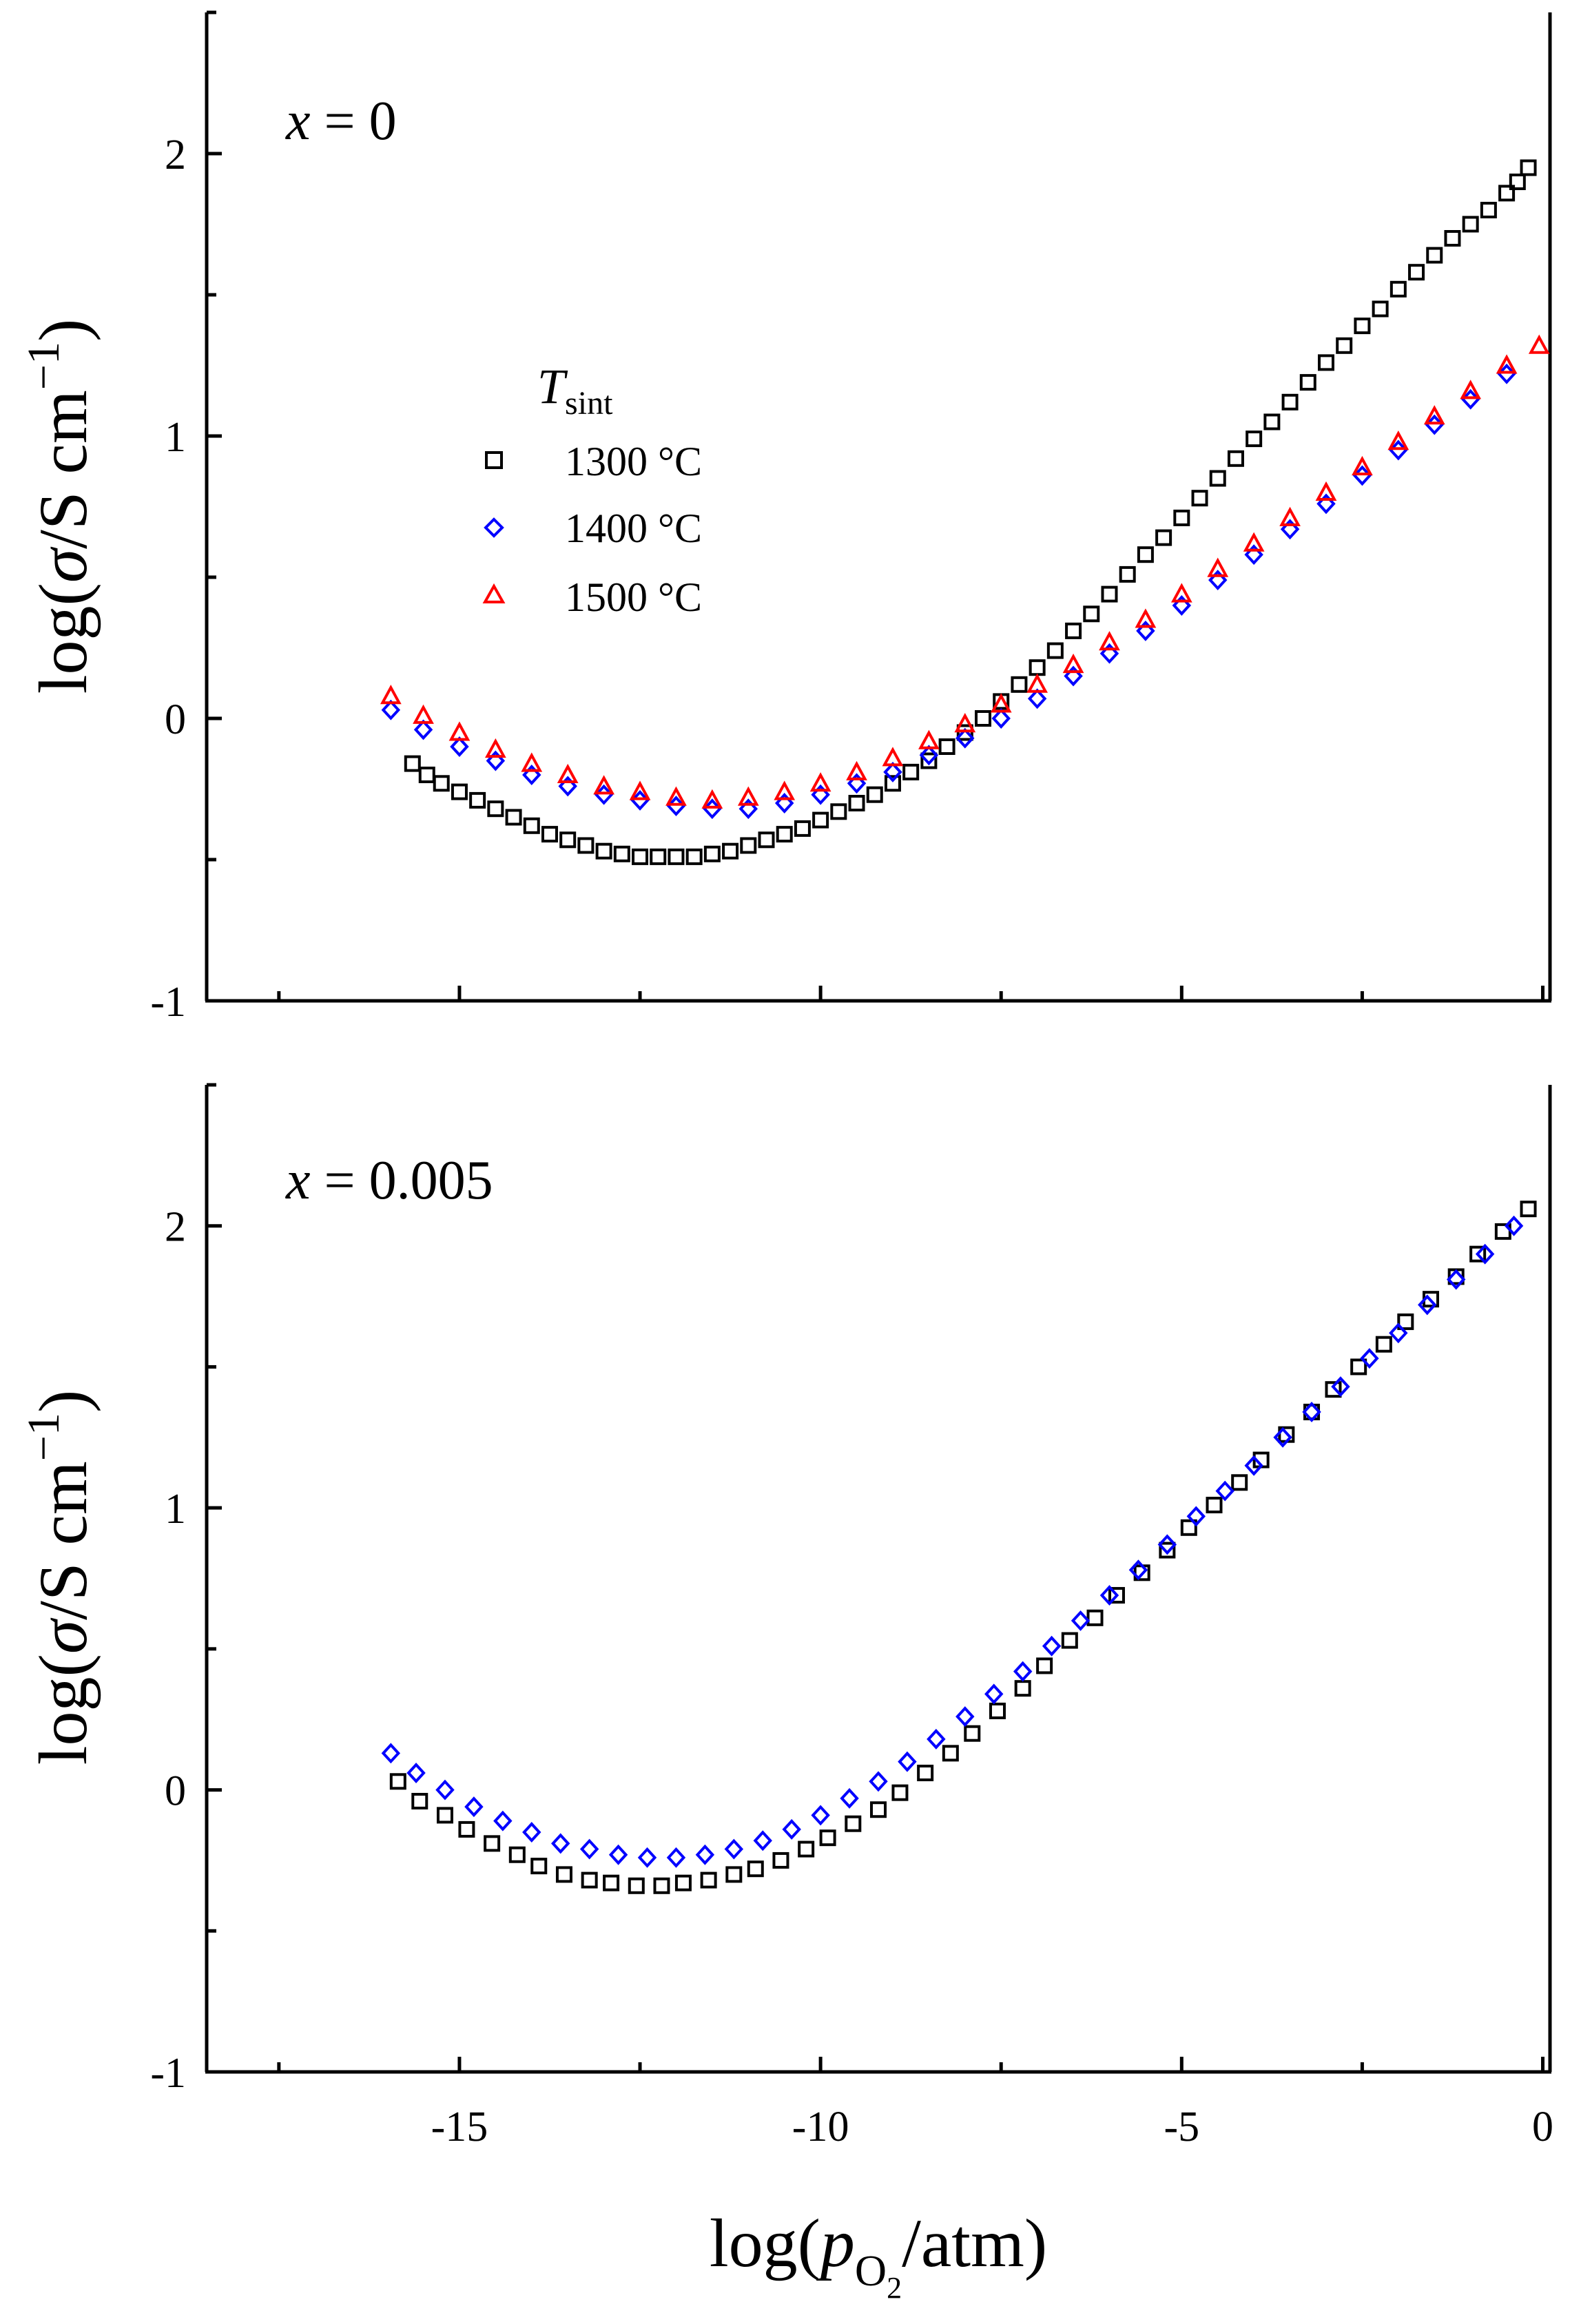  Describe the element at coordinates (60, 506) in the screenshot. I see `top-y-axis-title: log(σ/S cm−1)` at that location.